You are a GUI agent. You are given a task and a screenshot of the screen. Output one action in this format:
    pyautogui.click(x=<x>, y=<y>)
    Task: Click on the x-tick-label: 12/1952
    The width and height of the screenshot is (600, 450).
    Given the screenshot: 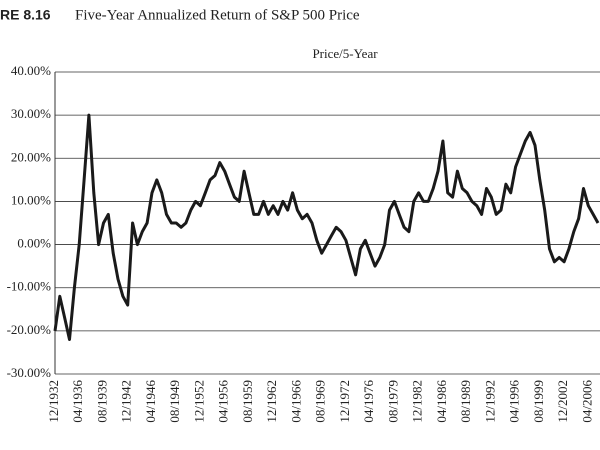 What is the action you would take?
    pyautogui.click(x=198, y=401)
    